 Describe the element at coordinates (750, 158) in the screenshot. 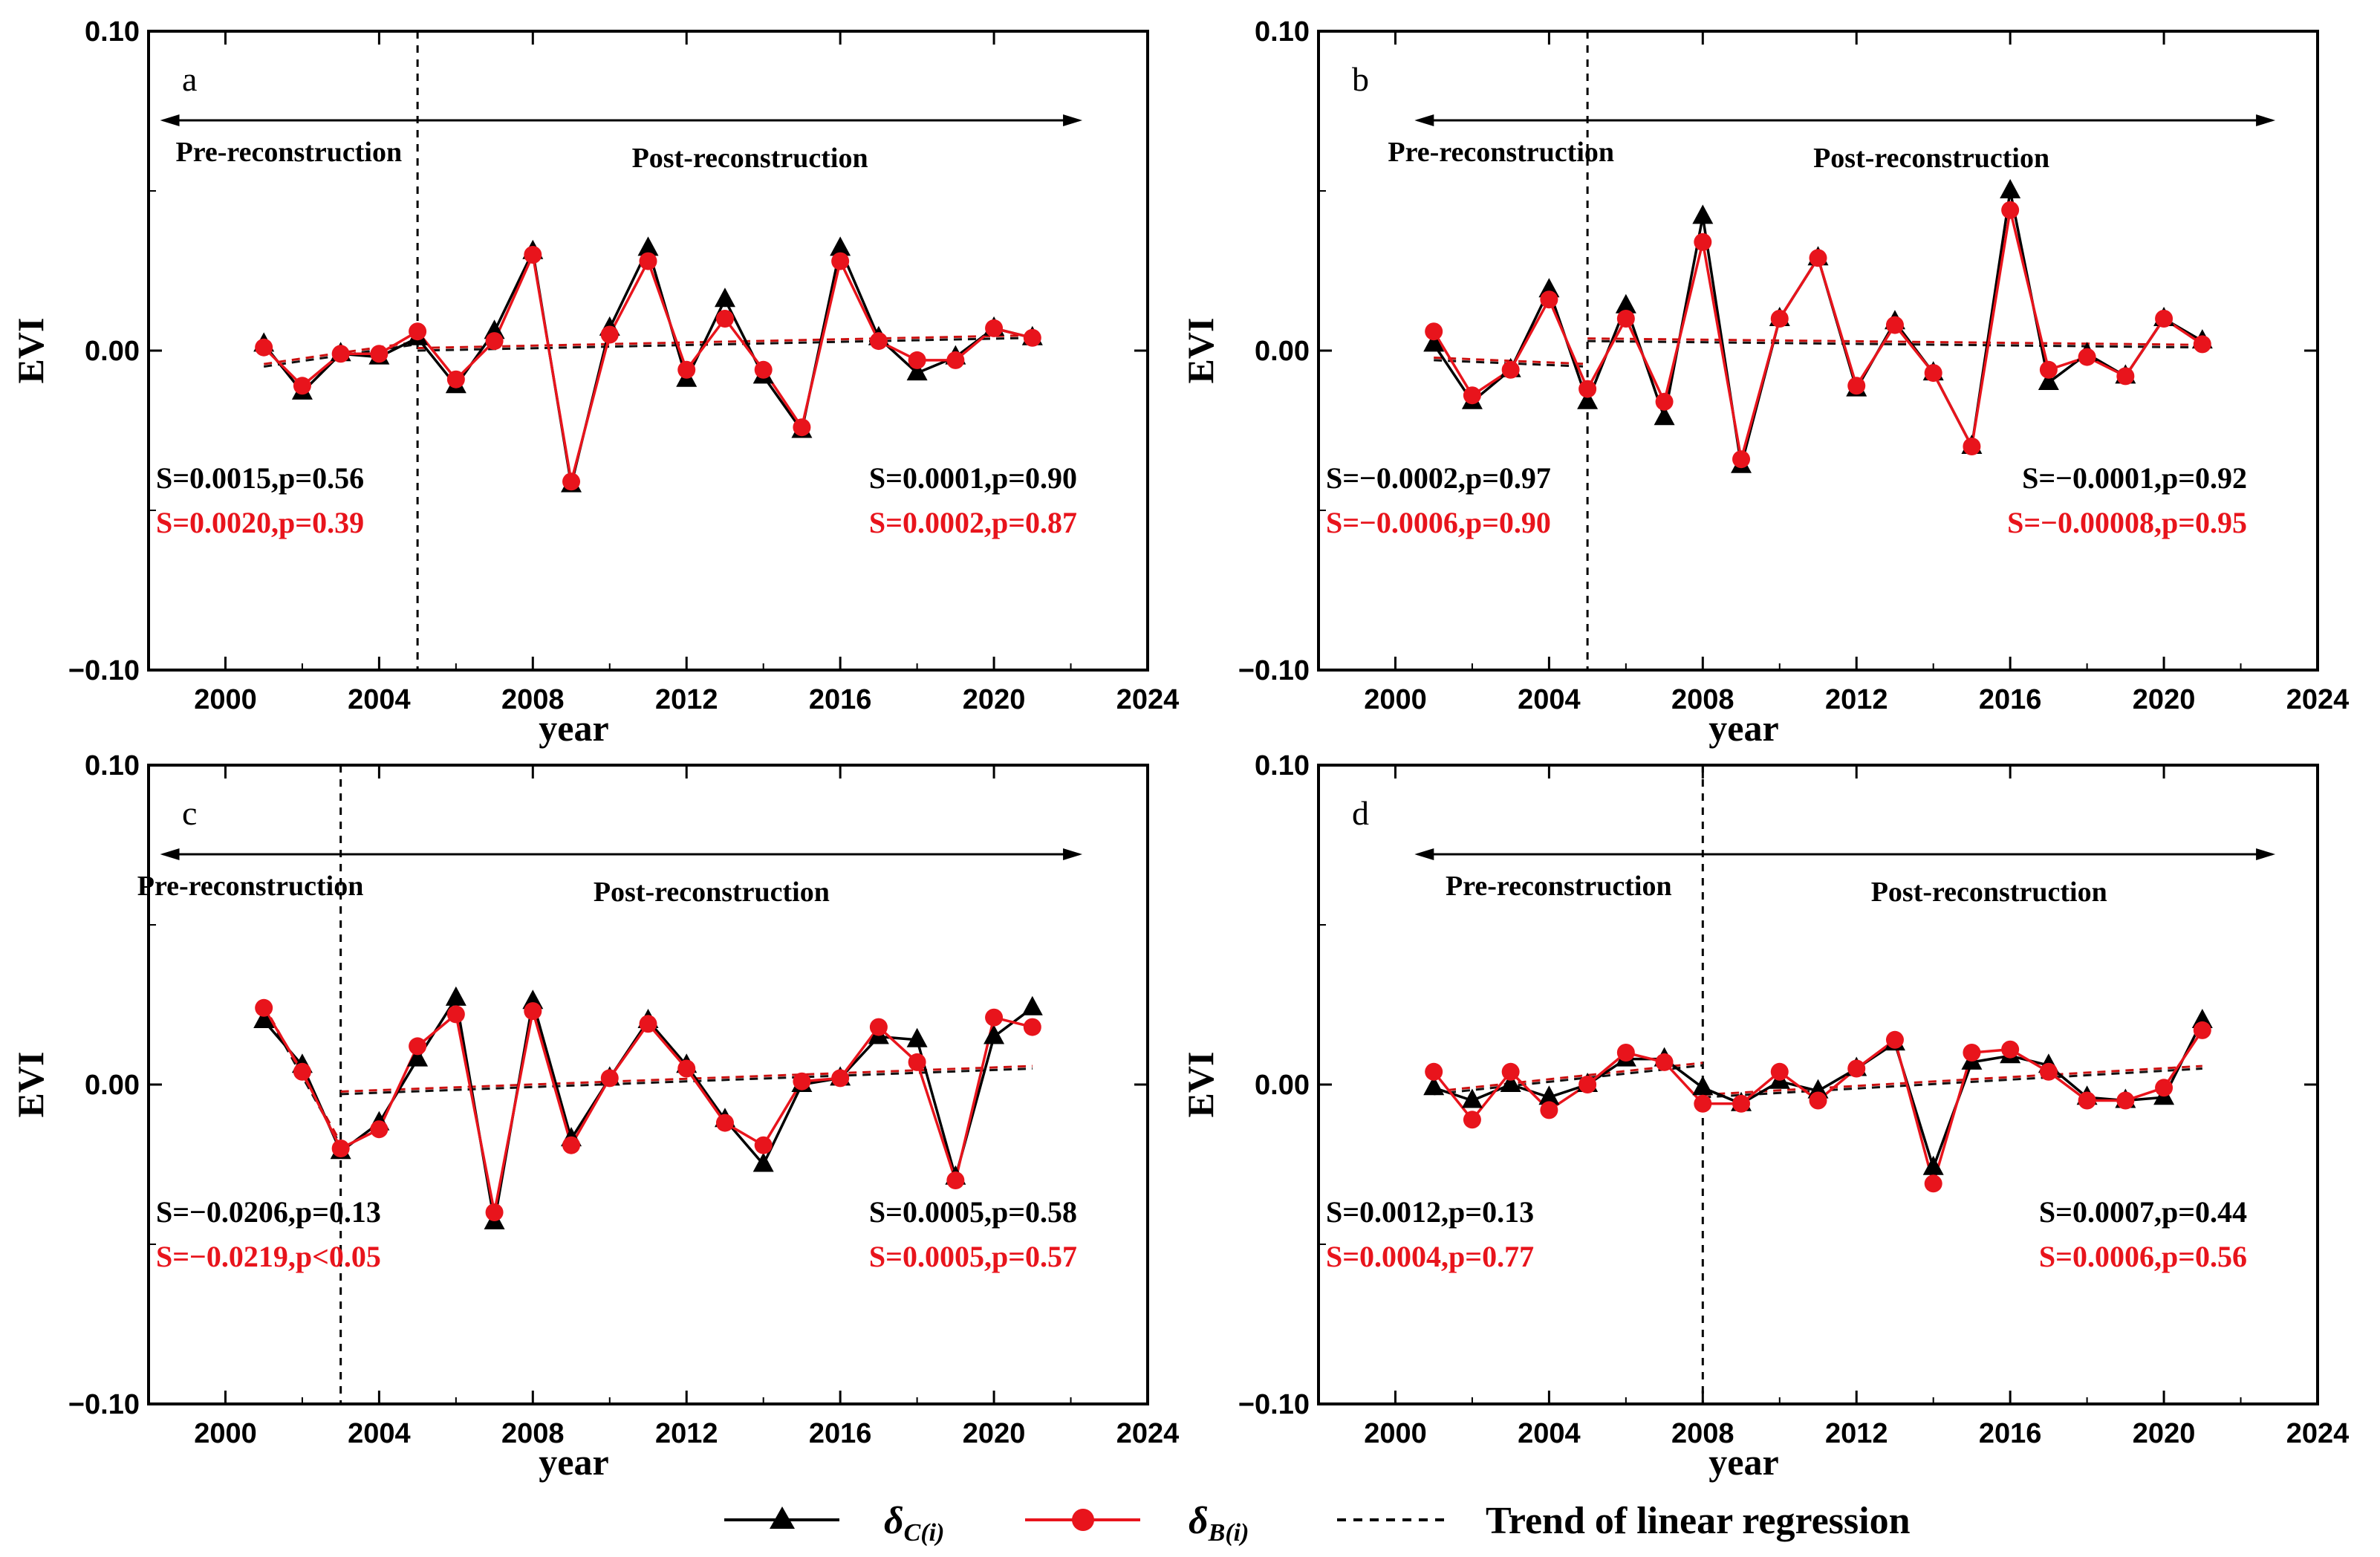

I see `post-reconstruction-label: Post-reconstruction` at that location.